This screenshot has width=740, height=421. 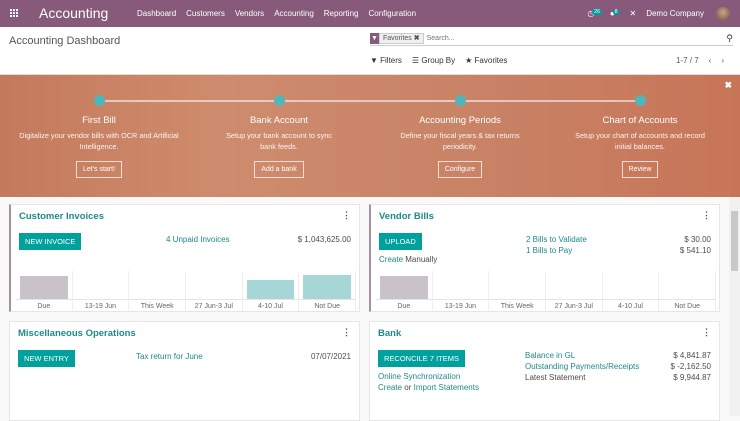 What do you see at coordinates (574, 306) in the screenshot?
I see `chart-label: 27 Jun-3 Jul` at bounding box center [574, 306].